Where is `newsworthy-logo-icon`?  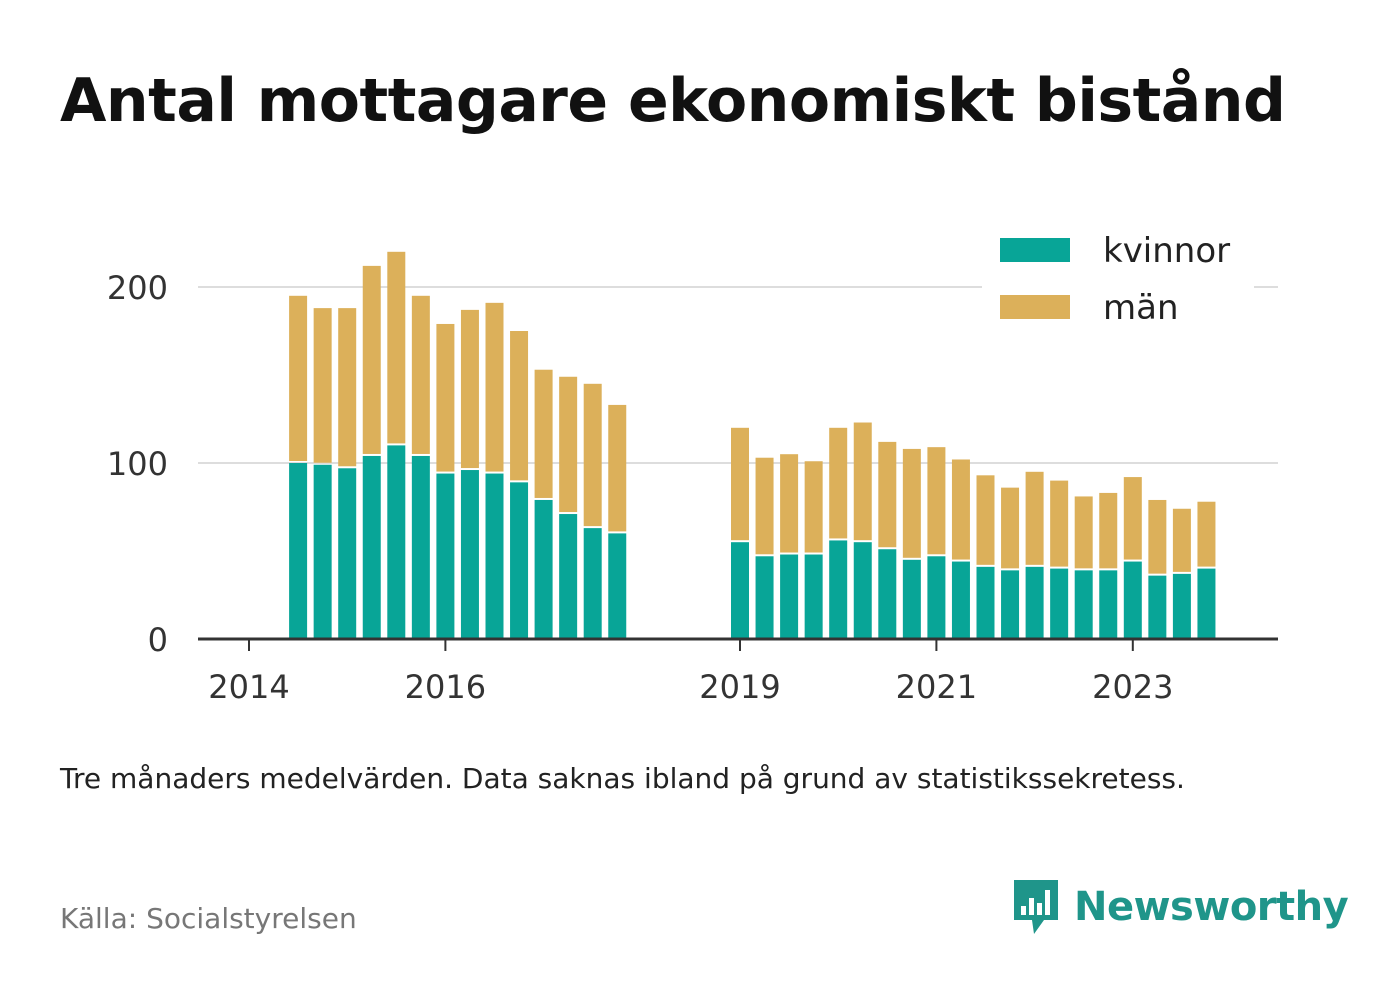 newsworthy-logo-icon is located at coordinates (1036, 907).